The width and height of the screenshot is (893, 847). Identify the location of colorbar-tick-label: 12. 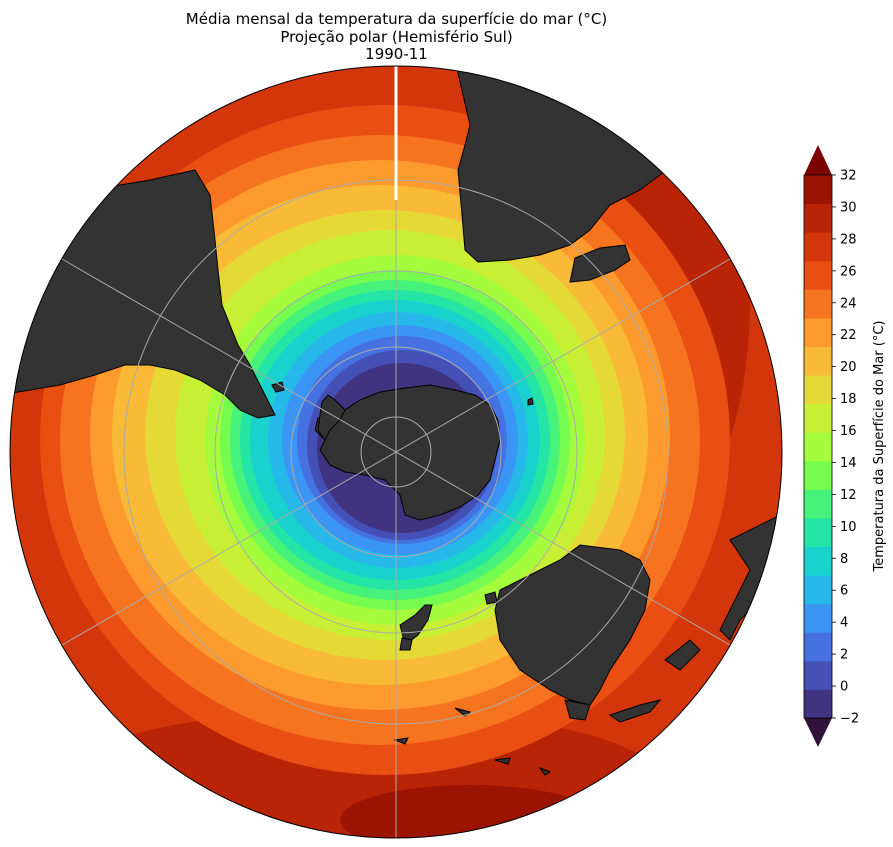
(848, 495).